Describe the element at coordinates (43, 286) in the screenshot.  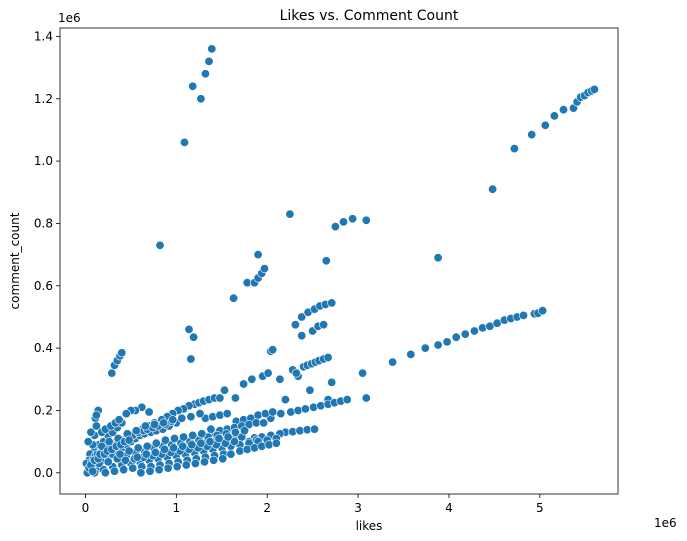
I see `y-tick-label: 0.6` at that location.